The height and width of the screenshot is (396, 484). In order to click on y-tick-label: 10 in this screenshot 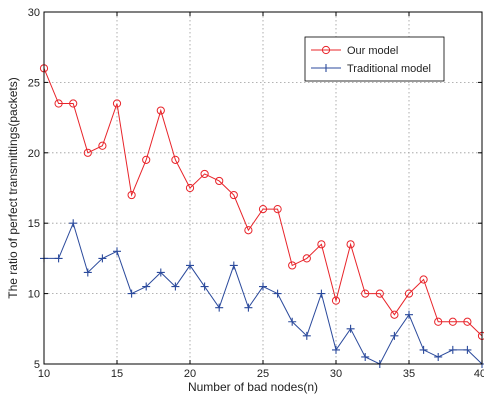, I will do `click(34, 295)`.